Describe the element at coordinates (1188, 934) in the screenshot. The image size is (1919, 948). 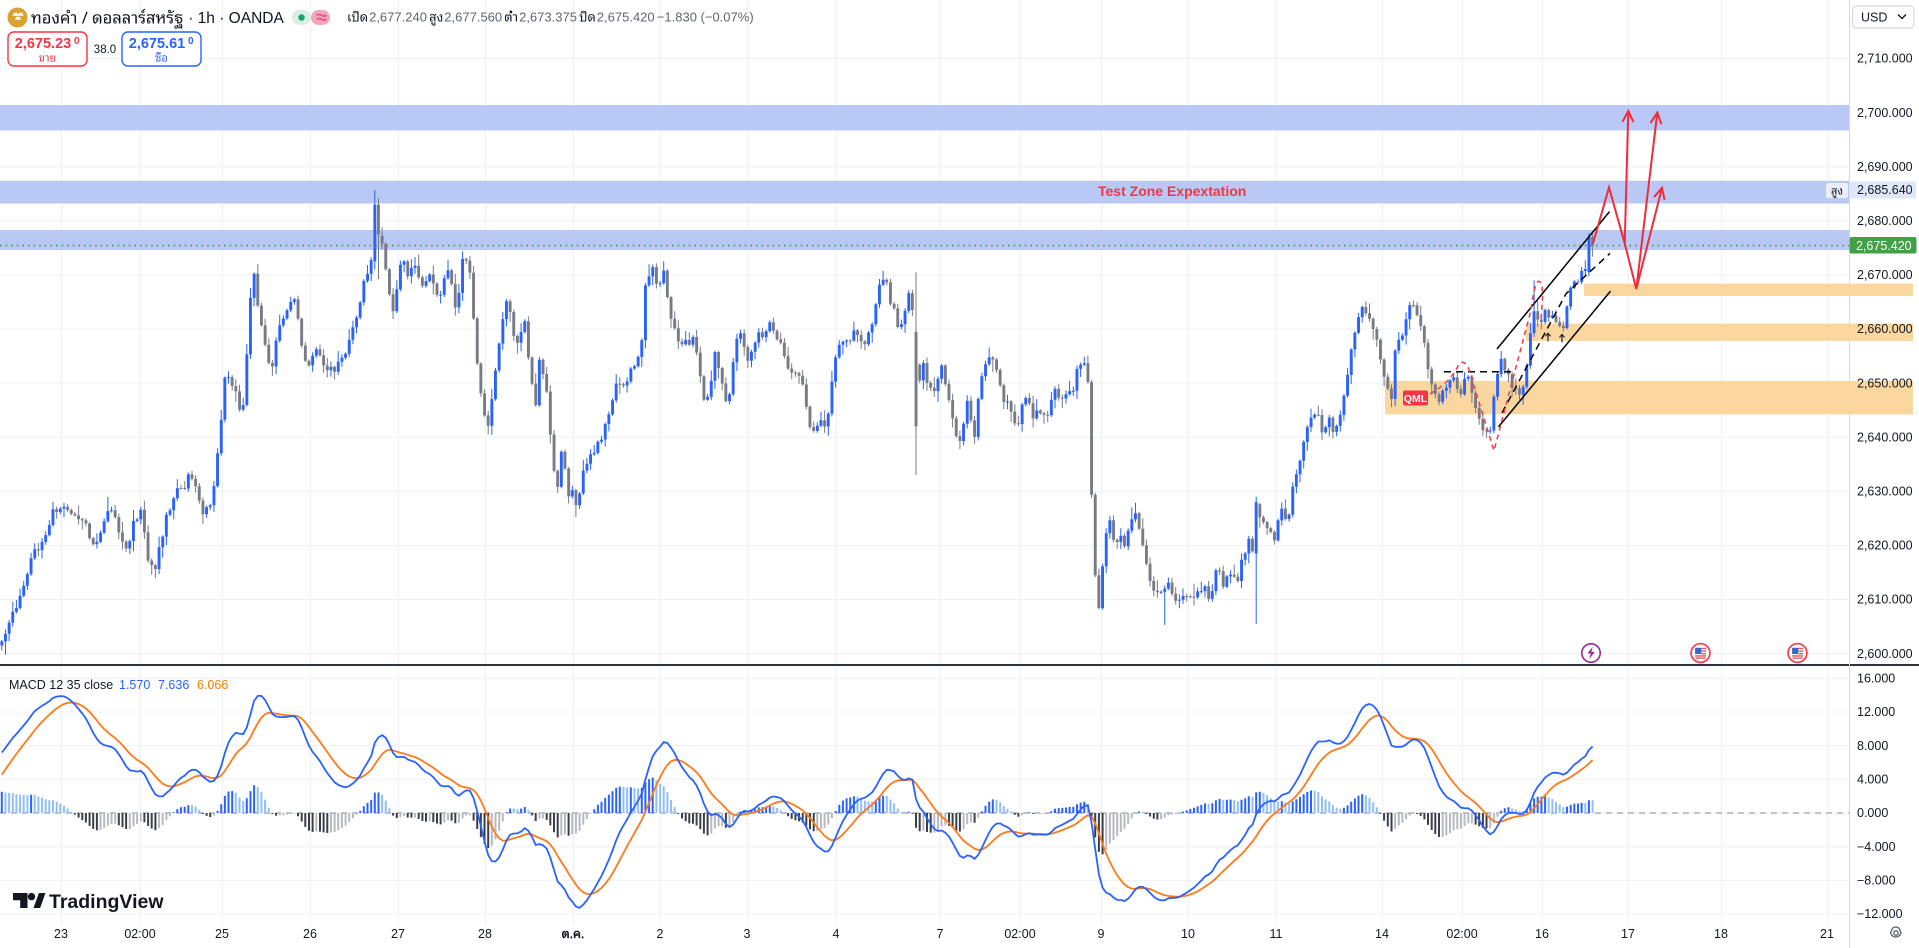
I see `svg-text: 10` at that location.